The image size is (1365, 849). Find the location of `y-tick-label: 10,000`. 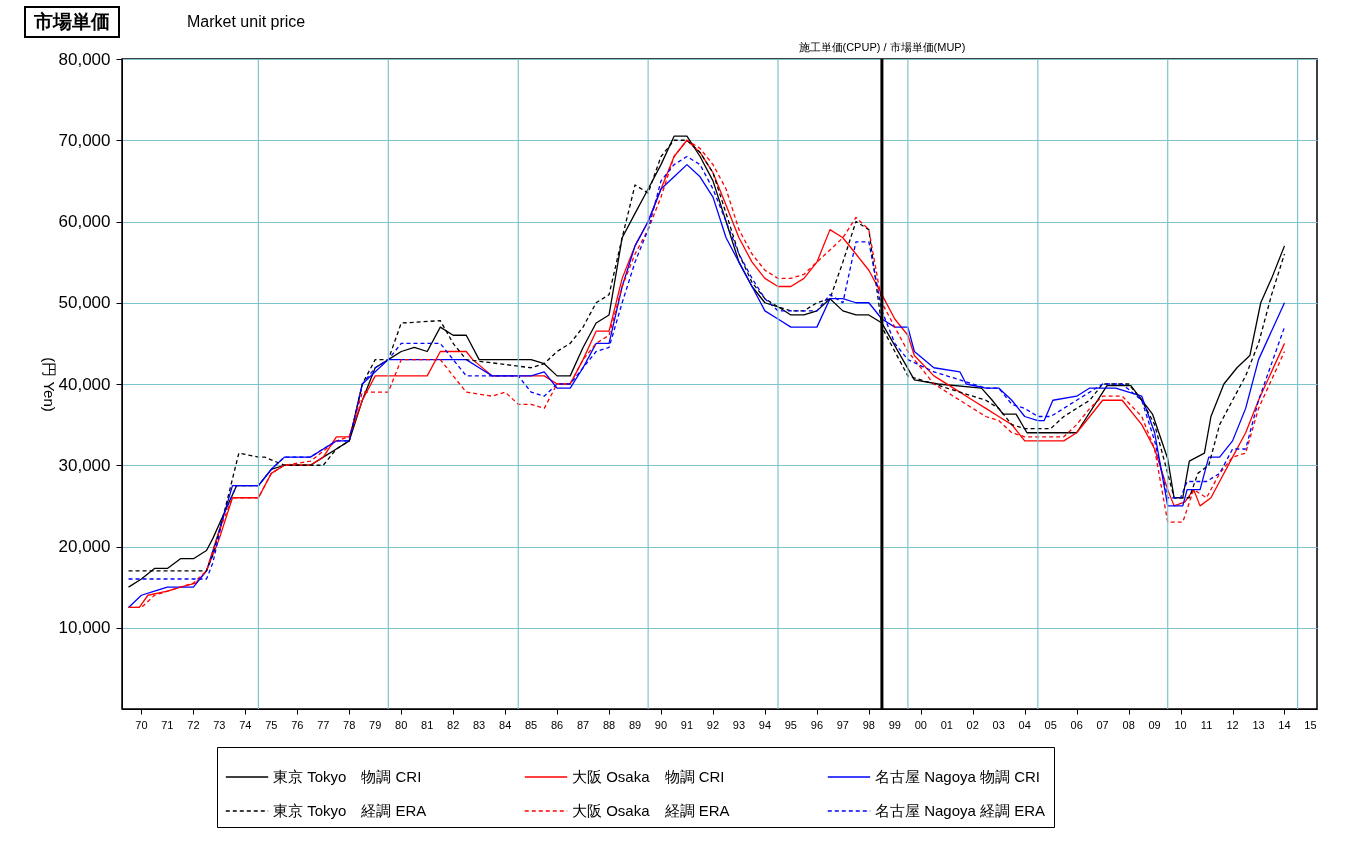

y-tick-label: 10,000 is located at coordinates (84, 628).